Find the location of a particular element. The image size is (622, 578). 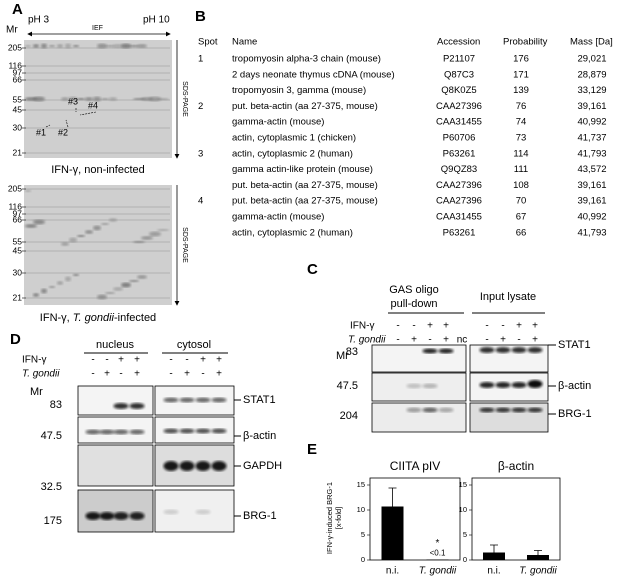

blot-label: β-actin is located at coordinates (259, 436).